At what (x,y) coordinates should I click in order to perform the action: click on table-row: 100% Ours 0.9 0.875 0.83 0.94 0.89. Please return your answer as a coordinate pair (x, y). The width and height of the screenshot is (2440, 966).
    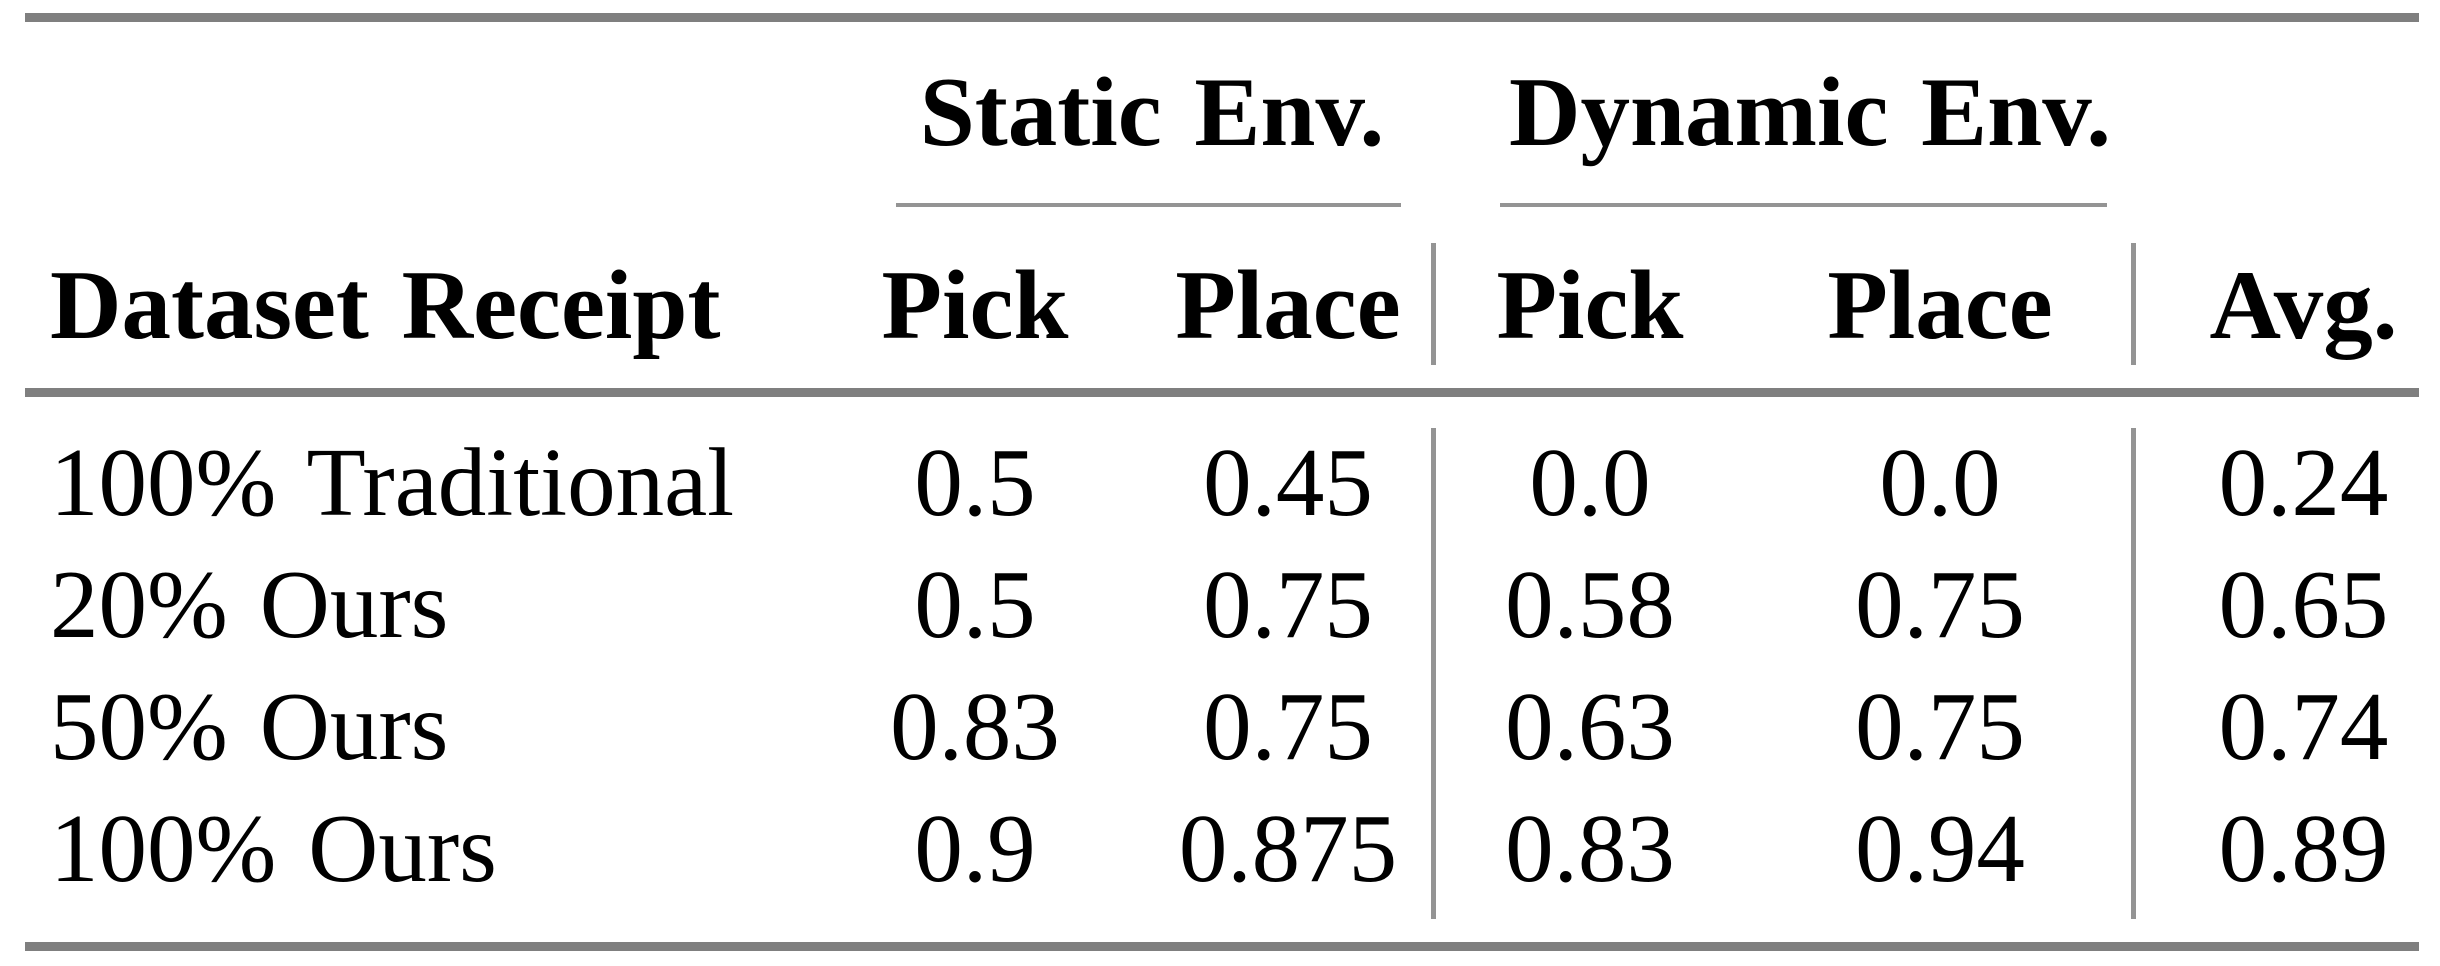
    Looking at the image, I should click on (1222, 848).